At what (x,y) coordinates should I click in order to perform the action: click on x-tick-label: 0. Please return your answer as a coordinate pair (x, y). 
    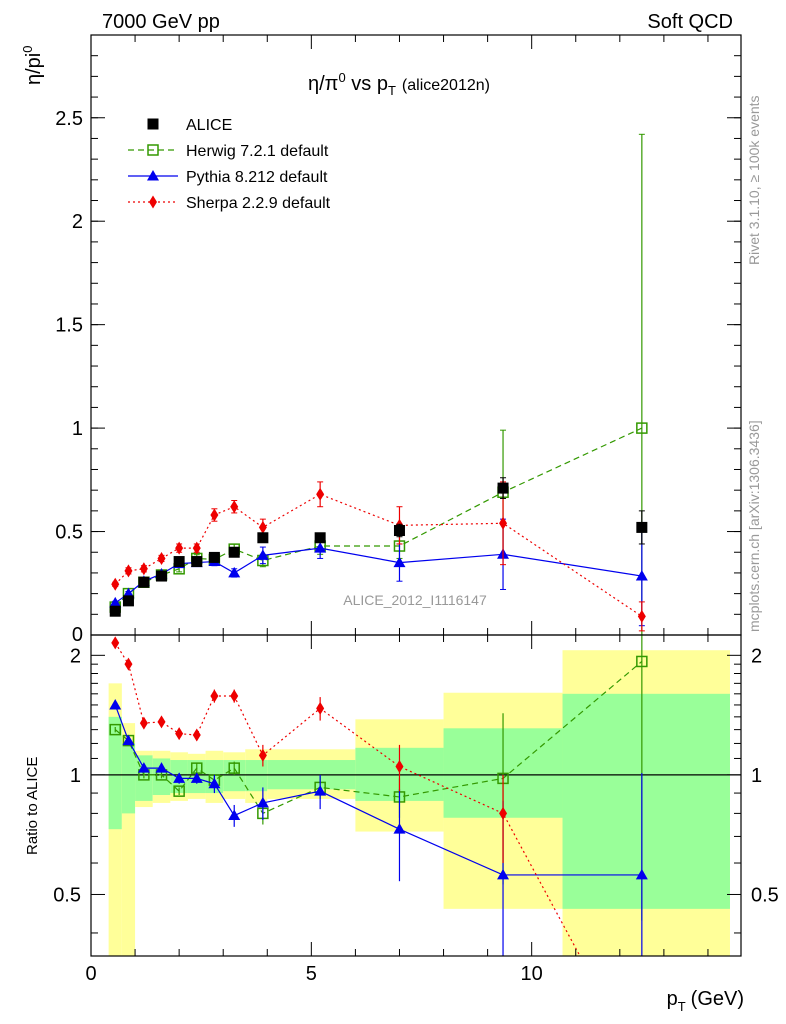
    Looking at the image, I should click on (90, 974).